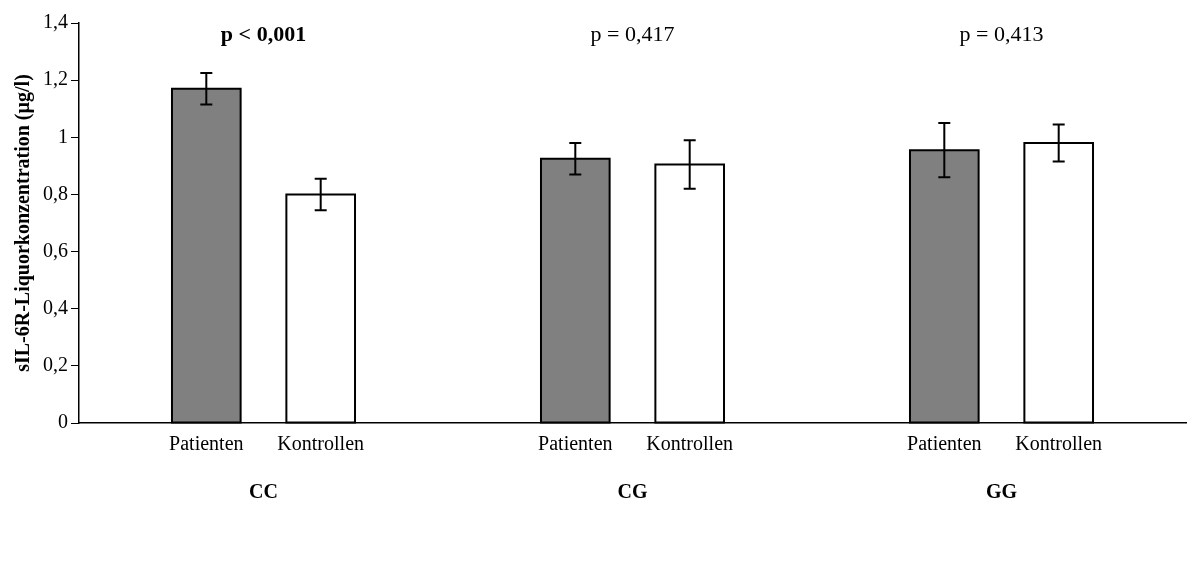 The image size is (1204, 563). Describe the element at coordinates (55, 249) in the screenshot. I see `y-tick-label: 0,6` at that location.